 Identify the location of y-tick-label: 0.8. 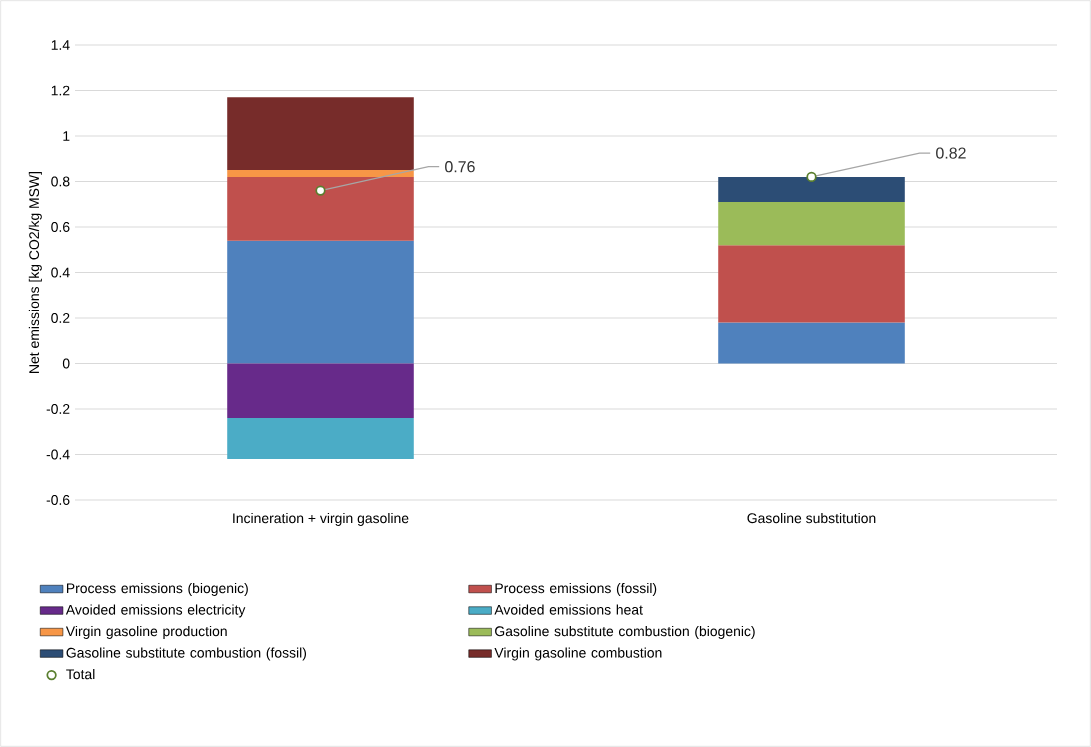
(60, 181).